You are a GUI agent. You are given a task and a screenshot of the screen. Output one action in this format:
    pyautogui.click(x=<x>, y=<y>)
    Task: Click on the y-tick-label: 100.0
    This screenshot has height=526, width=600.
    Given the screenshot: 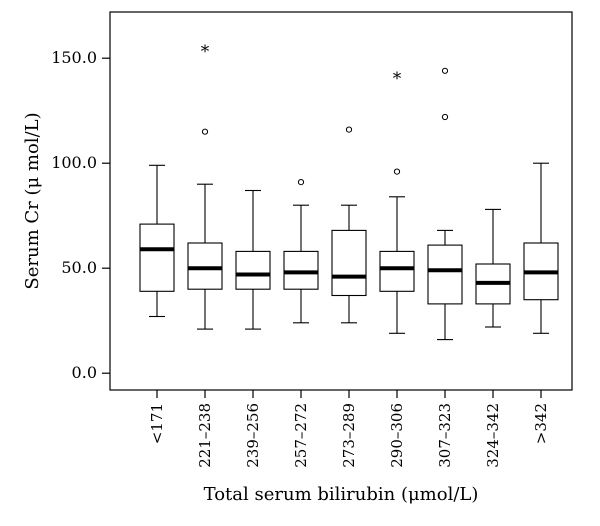 What is the action you would take?
    pyautogui.click(x=74, y=162)
    